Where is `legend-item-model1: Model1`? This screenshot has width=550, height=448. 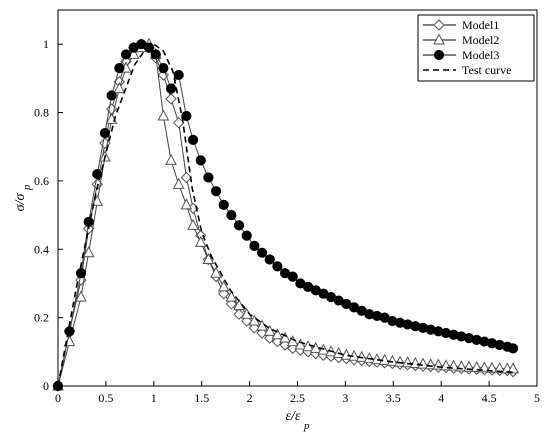
legend-item-model1: Model1 is located at coordinates (461, 25).